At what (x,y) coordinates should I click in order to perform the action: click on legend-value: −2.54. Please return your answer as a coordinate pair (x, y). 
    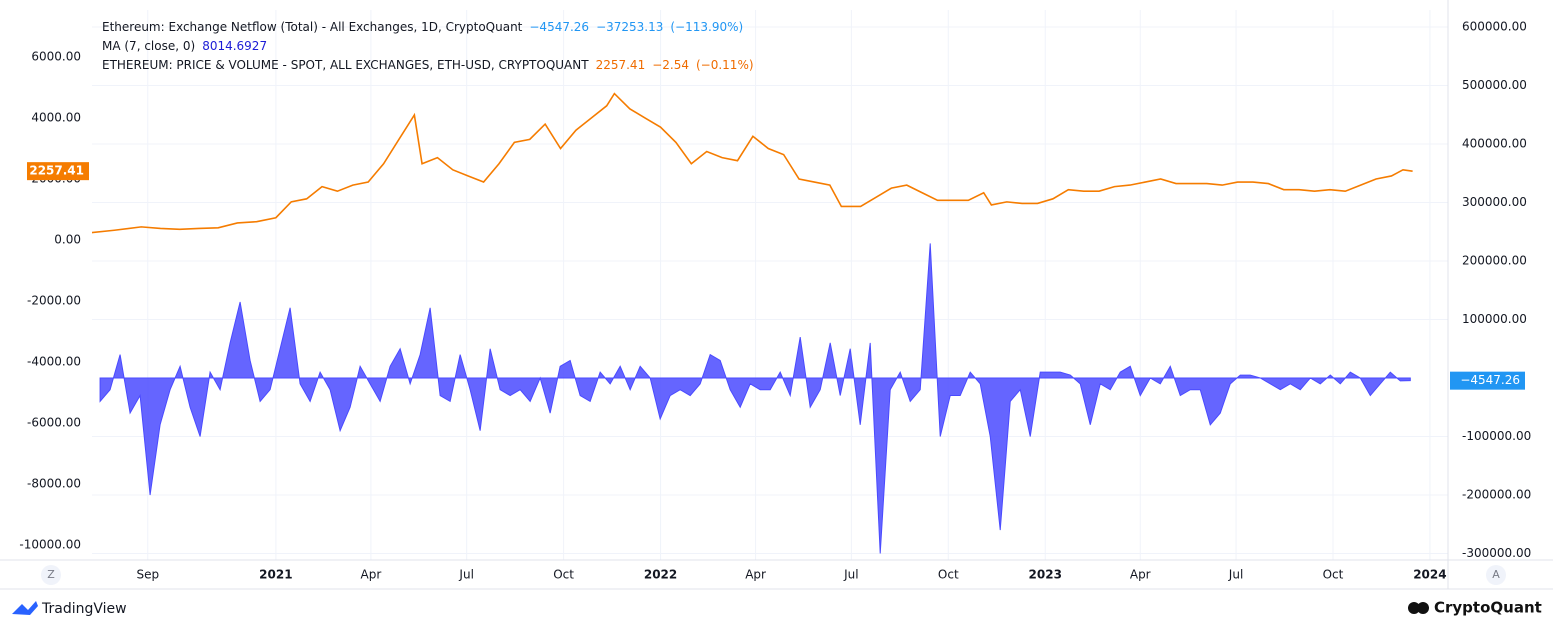
    Looking at the image, I should click on (670, 65).